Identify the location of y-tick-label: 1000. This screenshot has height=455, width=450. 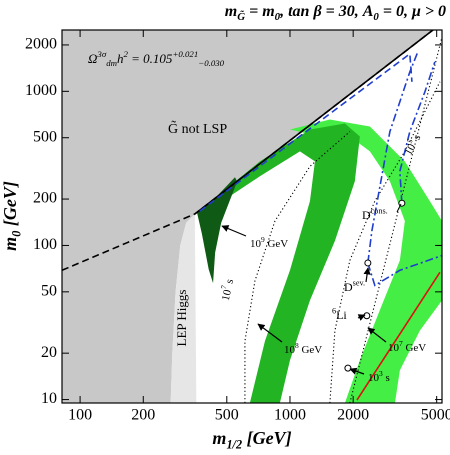
(41, 90).